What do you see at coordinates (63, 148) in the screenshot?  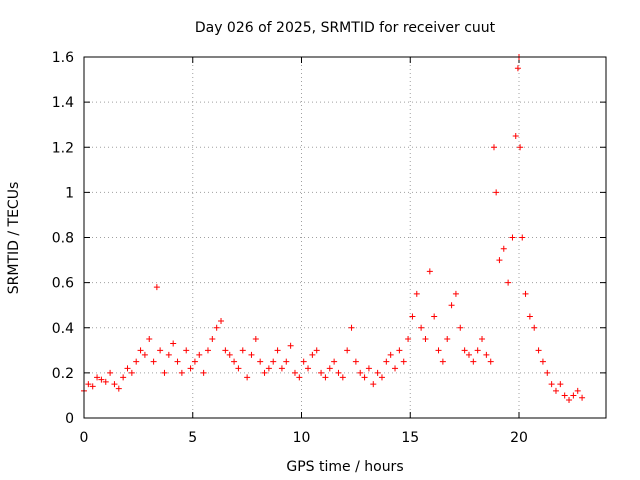 I see `y-tick-label: 1.2` at bounding box center [63, 148].